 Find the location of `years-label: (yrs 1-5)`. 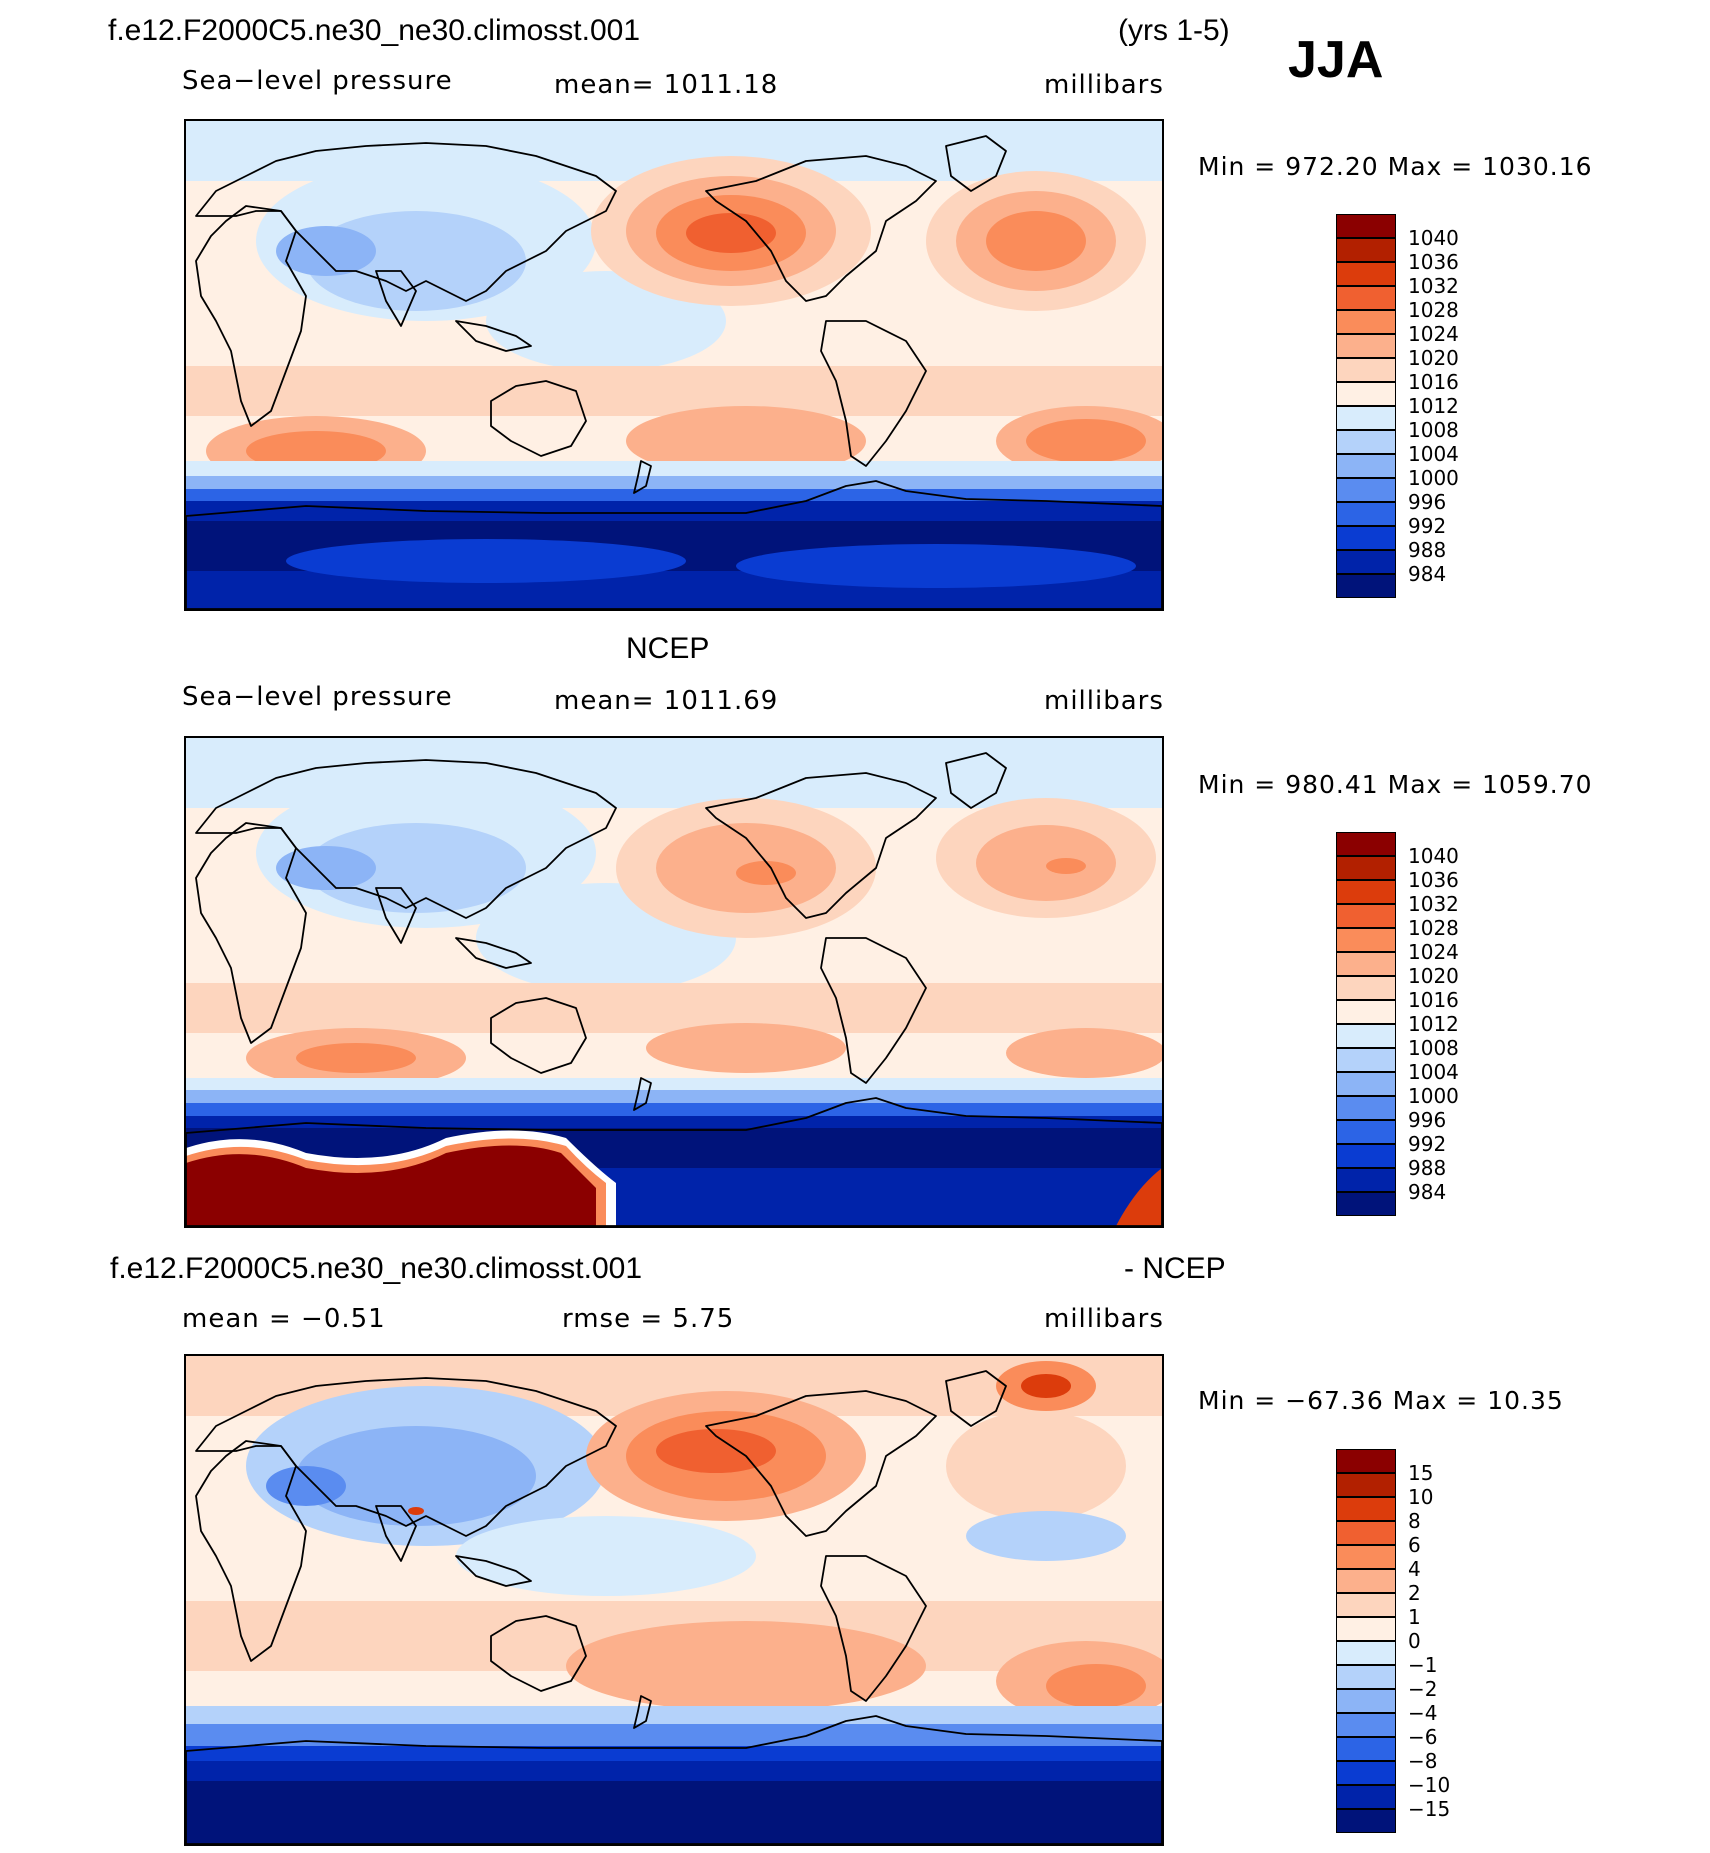

years-label: (yrs 1-5) is located at coordinates (1174, 30).